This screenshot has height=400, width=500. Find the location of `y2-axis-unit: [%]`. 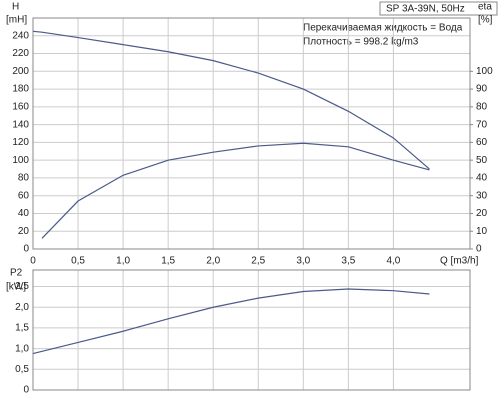

y2-axis-unit: [%] is located at coordinates (485, 20).